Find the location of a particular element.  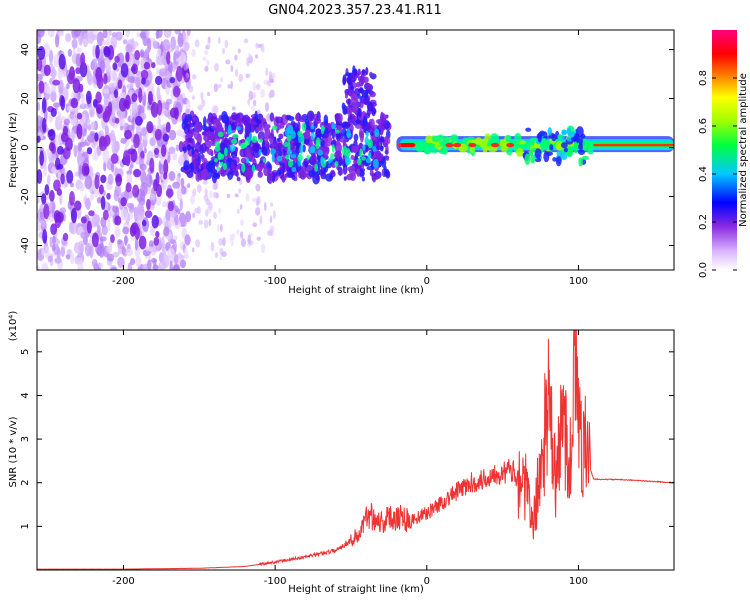

colorbar-tick-label: 0.4 is located at coordinates (703, 174).